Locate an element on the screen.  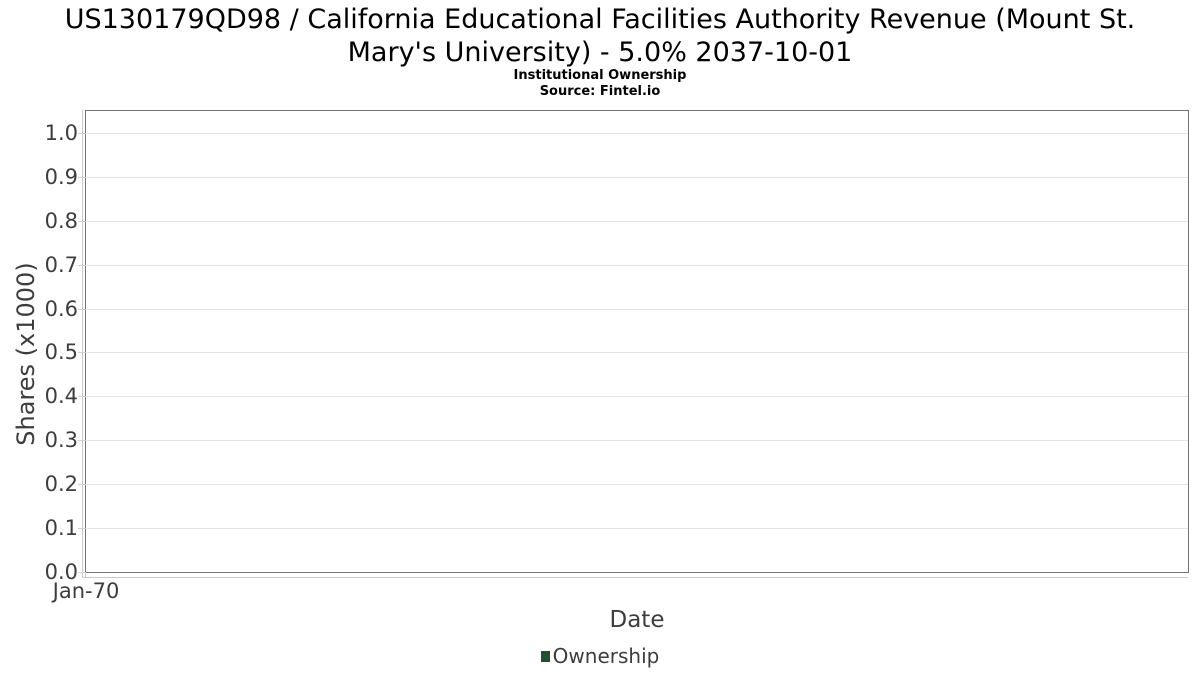
y-tick-label: 0.2 is located at coordinates (61, 484).